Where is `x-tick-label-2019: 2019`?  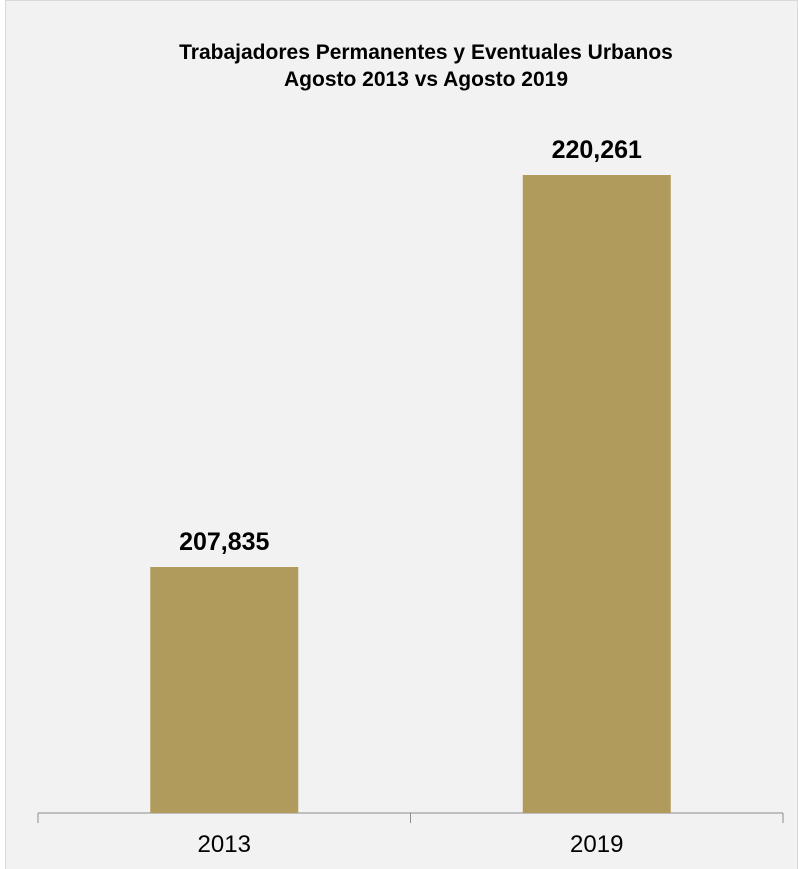 x-tick-label-2019: 2019 is located at coordinates (596, 844).